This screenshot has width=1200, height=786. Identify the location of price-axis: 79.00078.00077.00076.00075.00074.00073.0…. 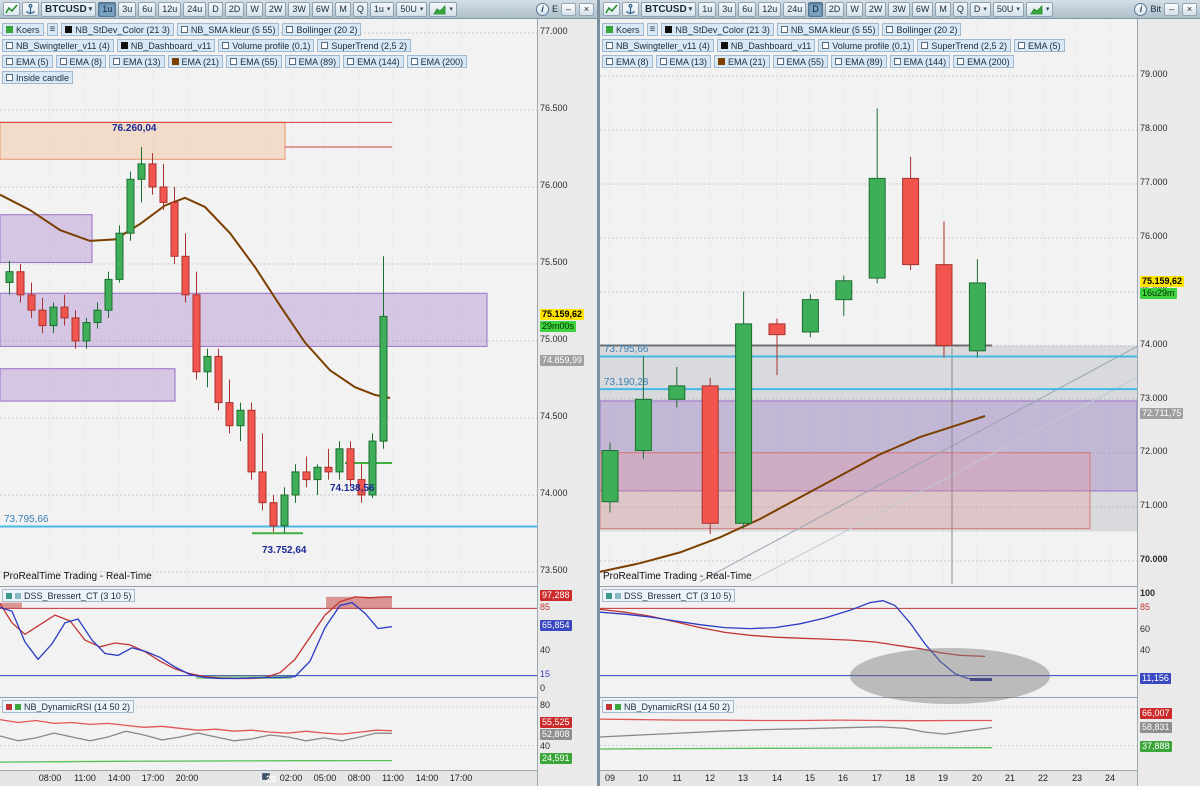
(1168, 402).